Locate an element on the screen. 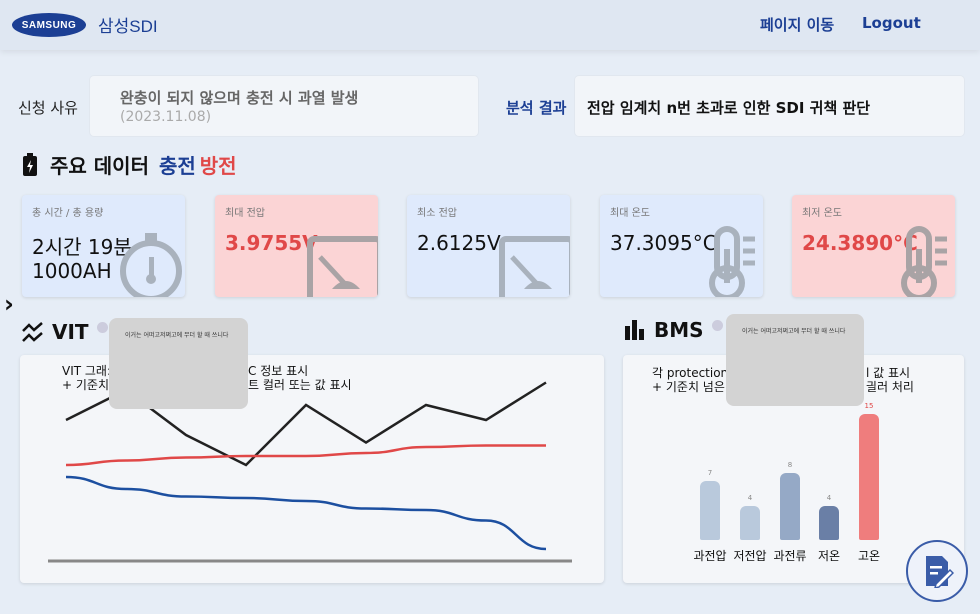  request-reason-text: 완충이 되지 않으며 충전 시 과열 발생 is located at coordinates (239, 98).